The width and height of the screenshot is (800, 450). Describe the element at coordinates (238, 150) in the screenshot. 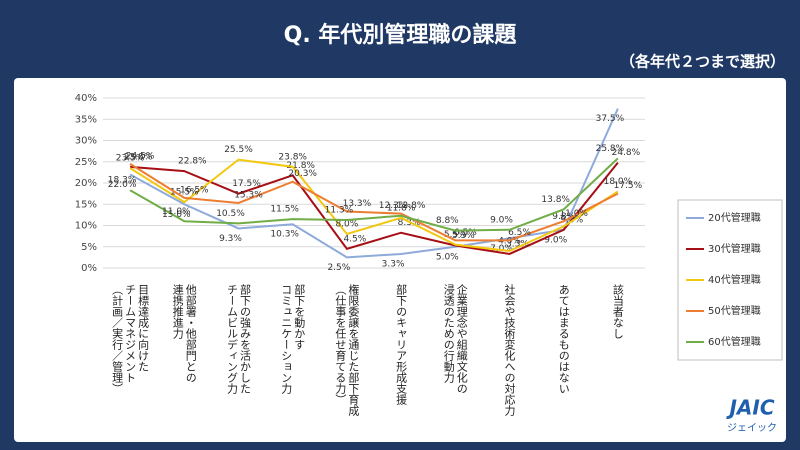

I see `data-label: 25.5%` at that location.